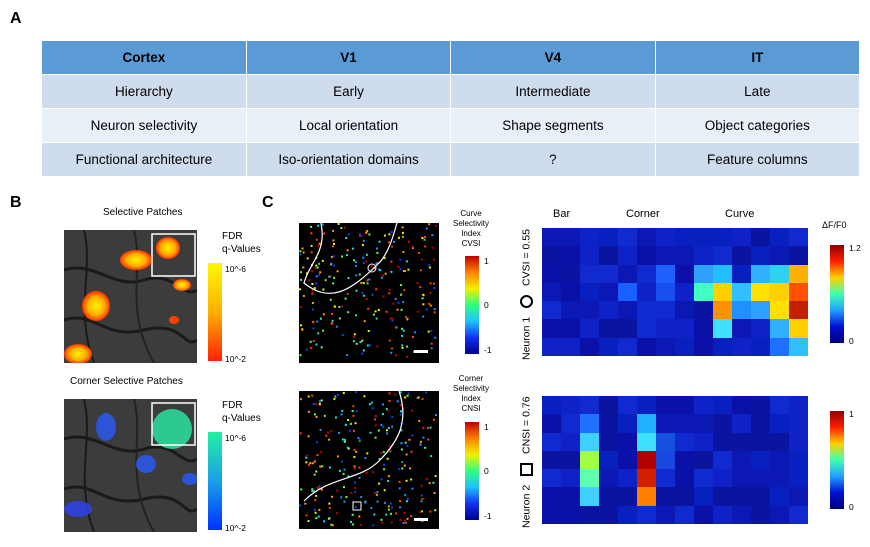 This screenshot has width=870, height=547. Describe the element at coordinates (675, 292) in the screenshot. I see `neuron1-response-heatmap` at that location.